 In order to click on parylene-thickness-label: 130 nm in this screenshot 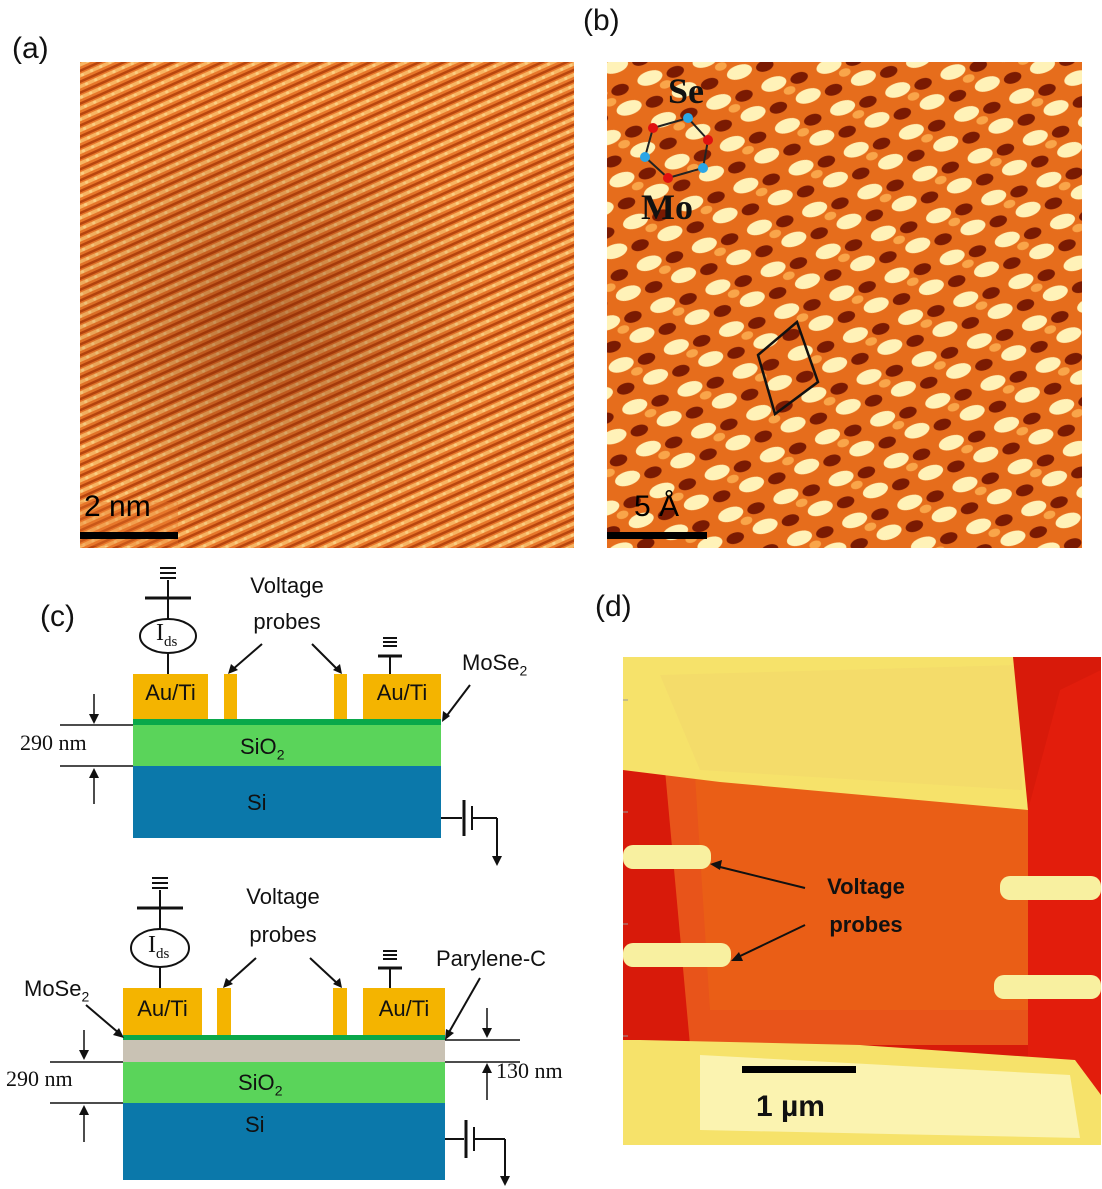, I will do `click(529, 1070)`.